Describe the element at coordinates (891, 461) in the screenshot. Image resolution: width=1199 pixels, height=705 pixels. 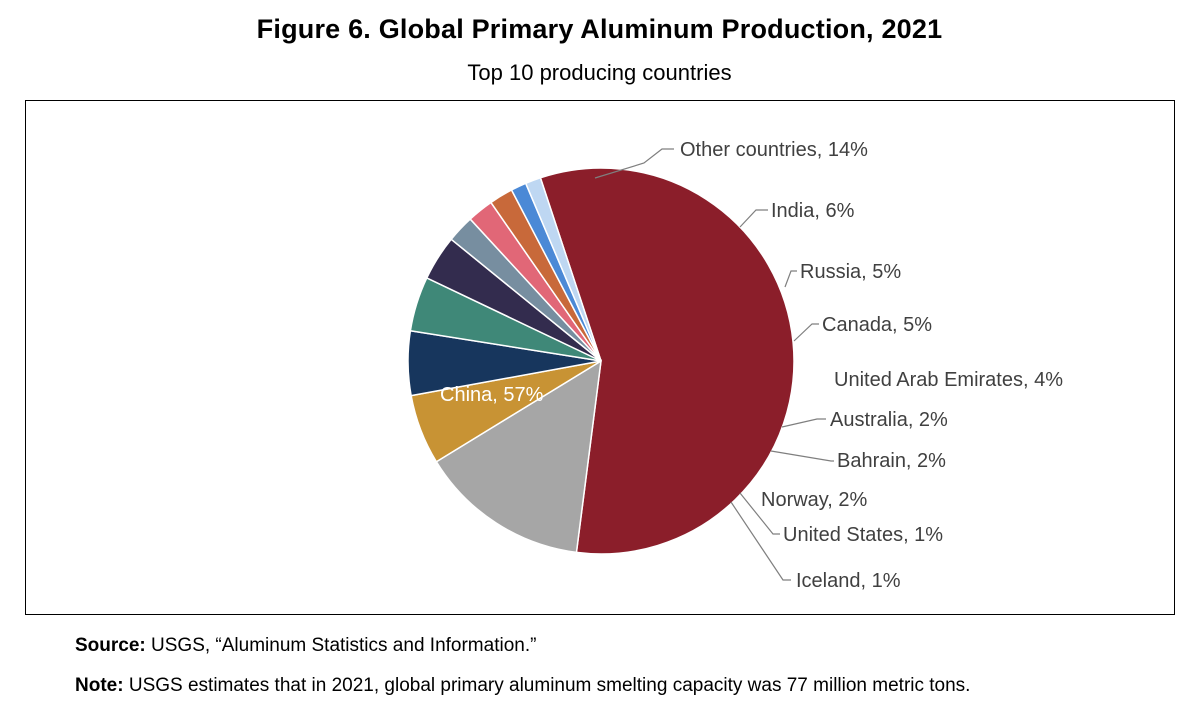
I see `data-label-bahrain: Bahrain, 2%` at that location.